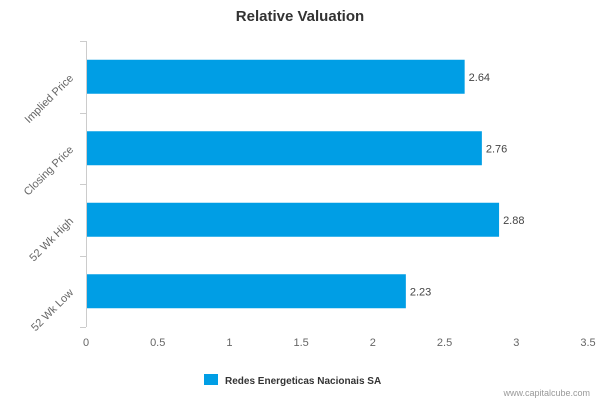  I want to click on category-label: Implied Price, so click(49, 98).